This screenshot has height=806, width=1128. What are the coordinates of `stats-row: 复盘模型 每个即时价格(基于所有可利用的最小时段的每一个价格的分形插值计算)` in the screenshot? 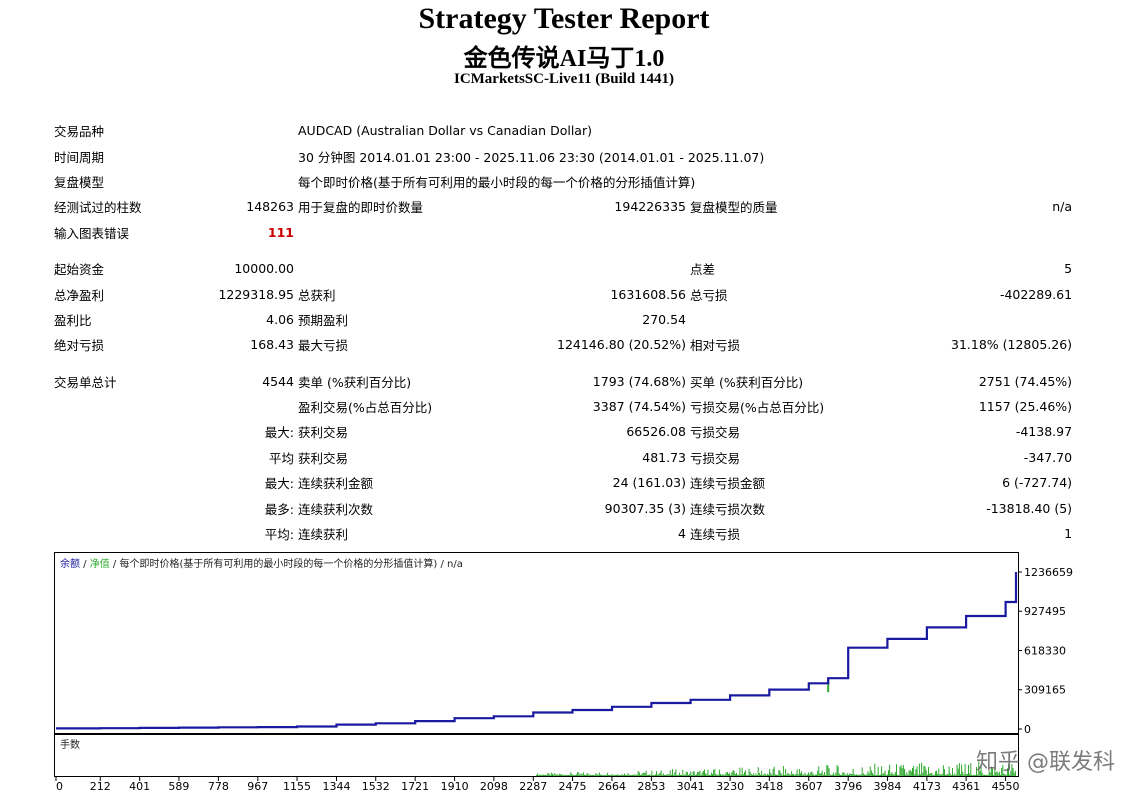 It's located at (563, 181).